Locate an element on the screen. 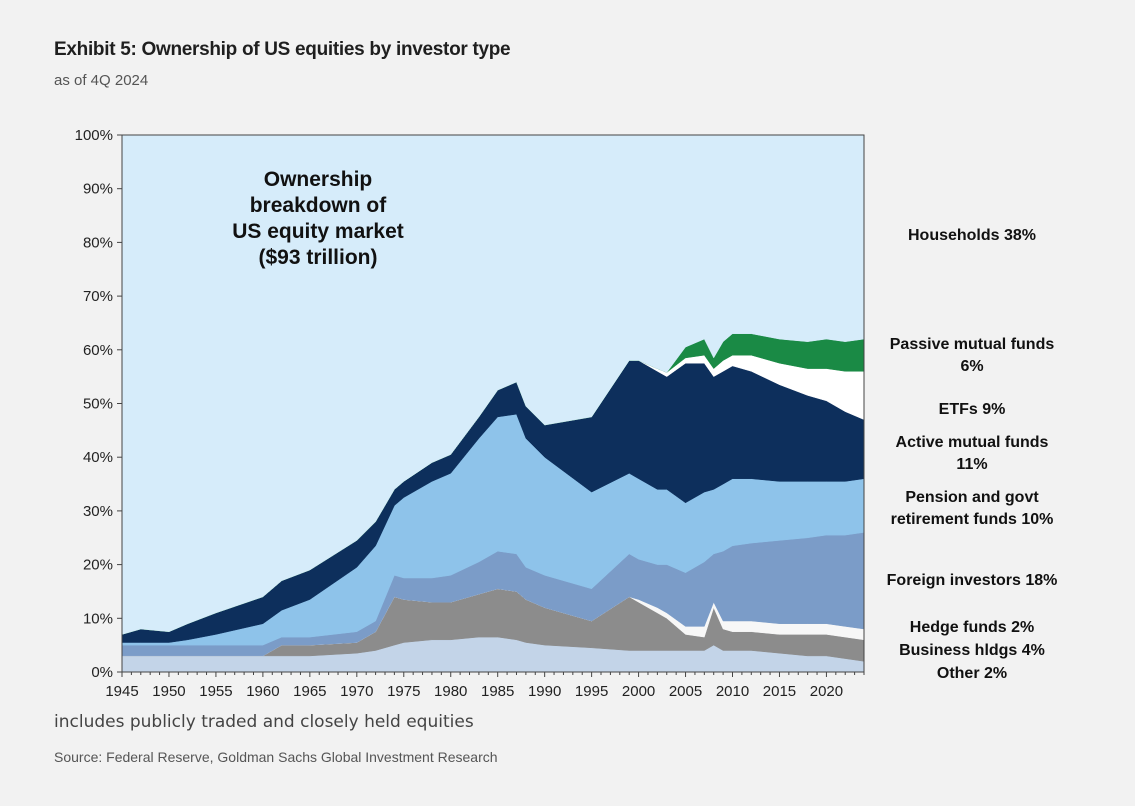 The width and height of the screenshot is (1135, 806). x-tick-label: 1955 is located at coordinates (215, 691).